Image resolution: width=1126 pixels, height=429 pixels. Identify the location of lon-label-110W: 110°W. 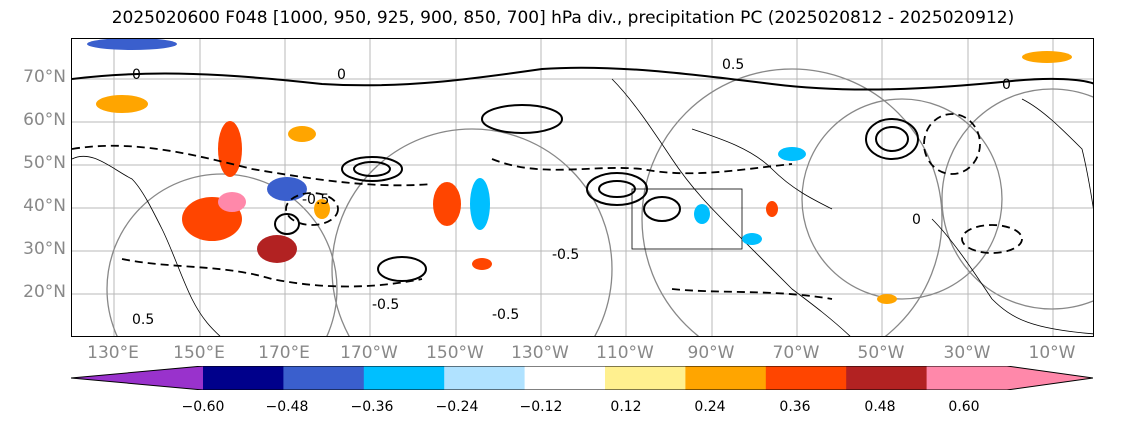
(625, 353).